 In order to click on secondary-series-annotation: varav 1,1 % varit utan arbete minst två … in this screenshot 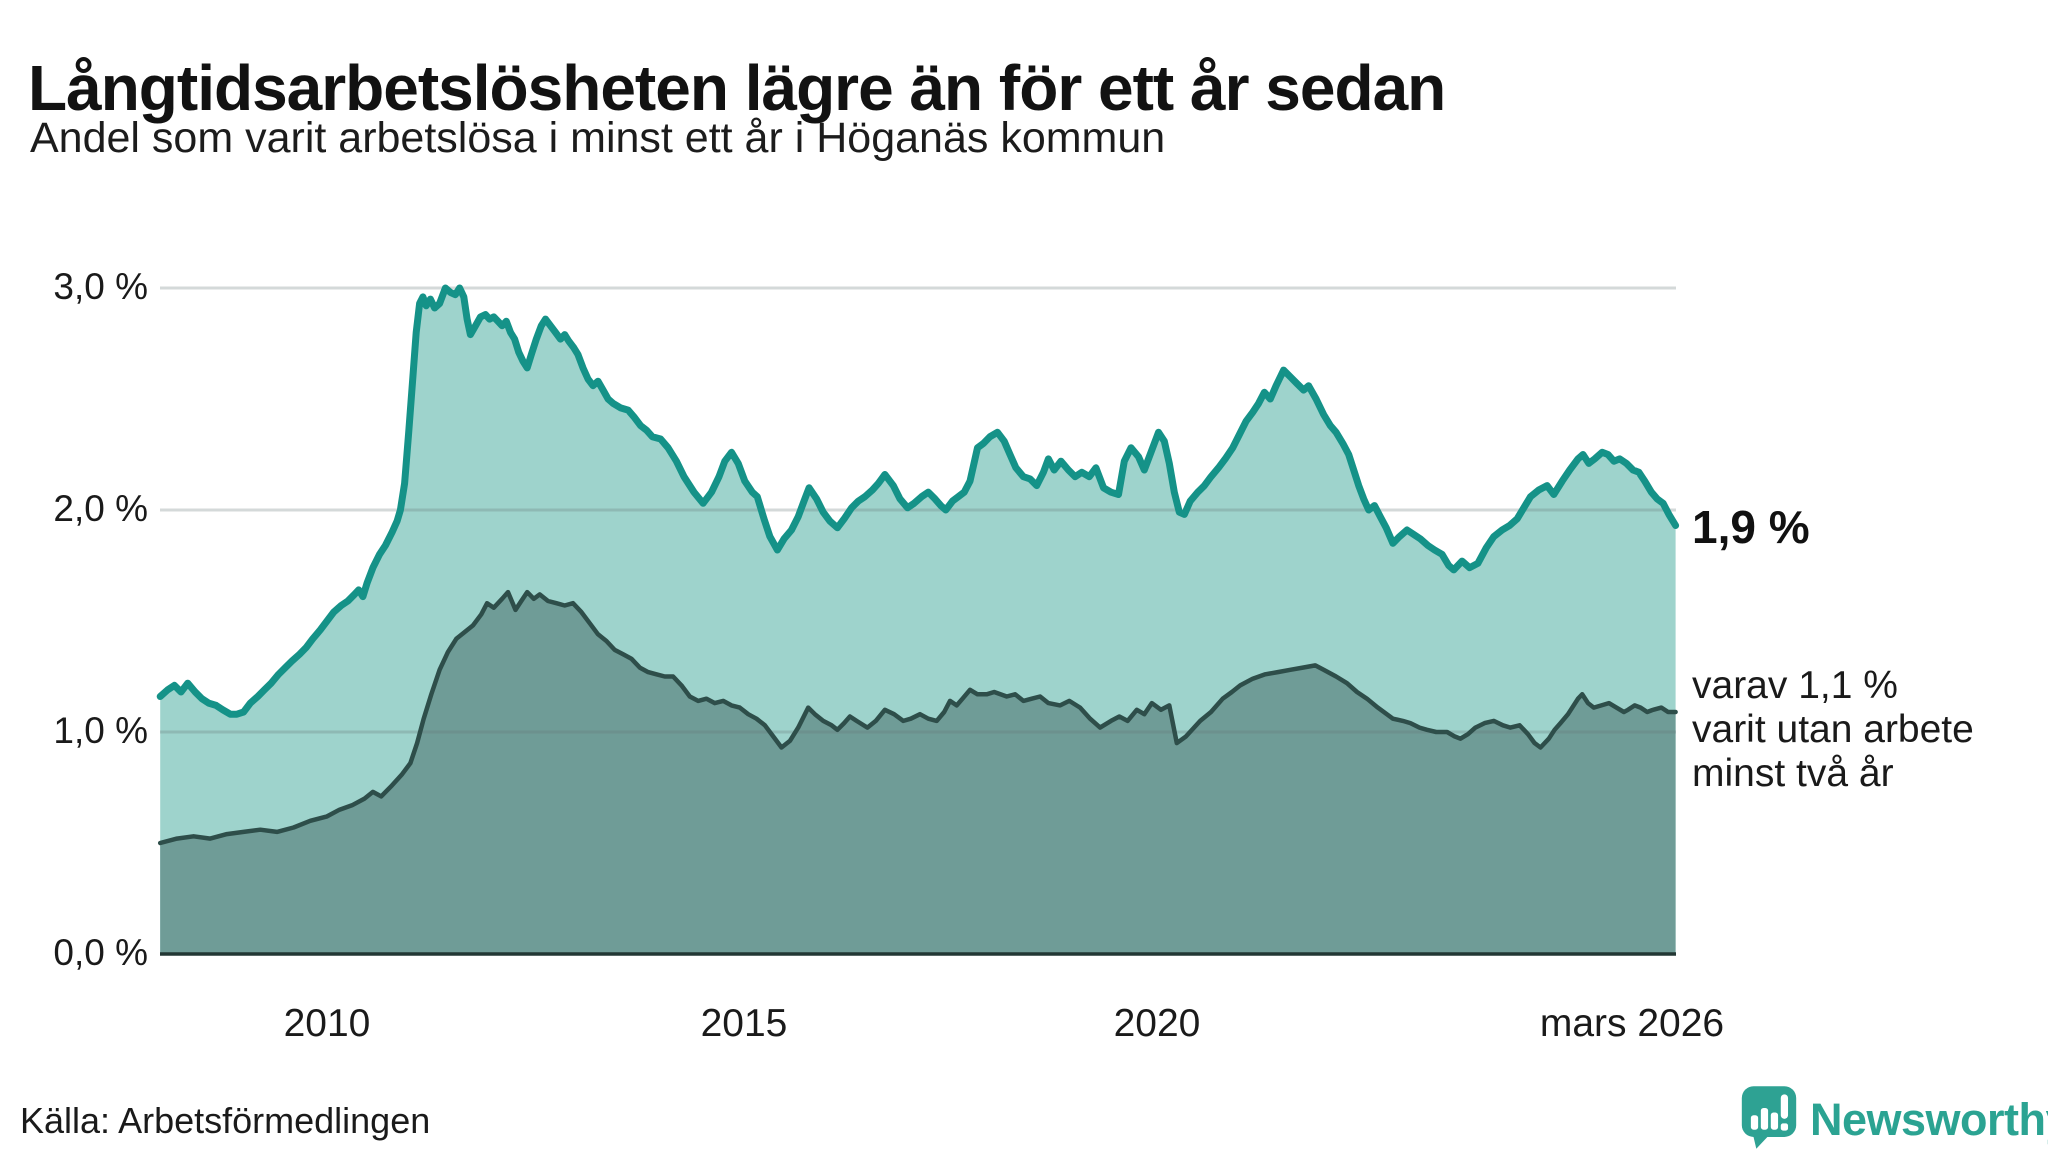, I will do `click(1833, 730)`.